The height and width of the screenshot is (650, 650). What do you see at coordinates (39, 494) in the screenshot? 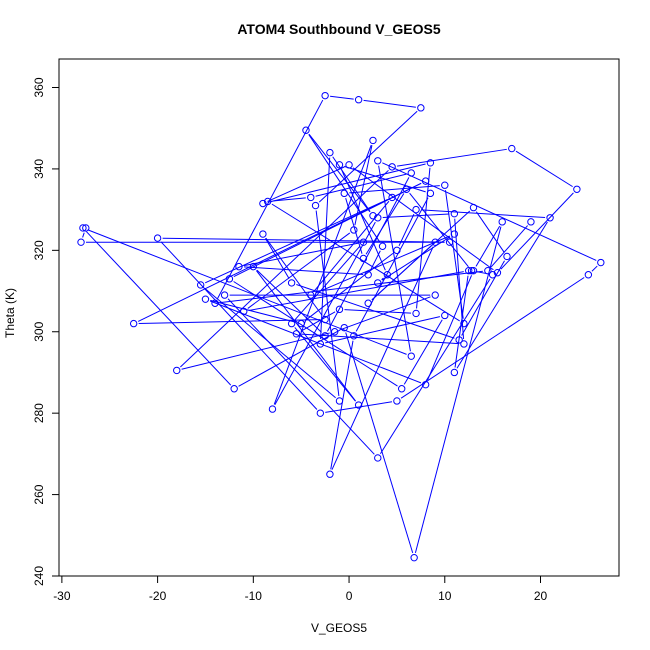
I see `y-tick-label: 260` at bounding box center [39, 494].